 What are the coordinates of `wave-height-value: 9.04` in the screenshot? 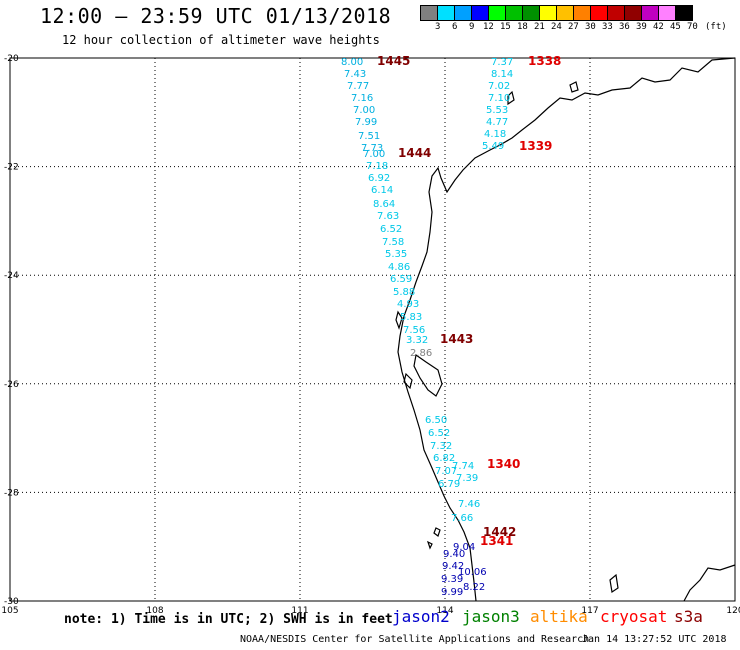 It's located at (464, 547).